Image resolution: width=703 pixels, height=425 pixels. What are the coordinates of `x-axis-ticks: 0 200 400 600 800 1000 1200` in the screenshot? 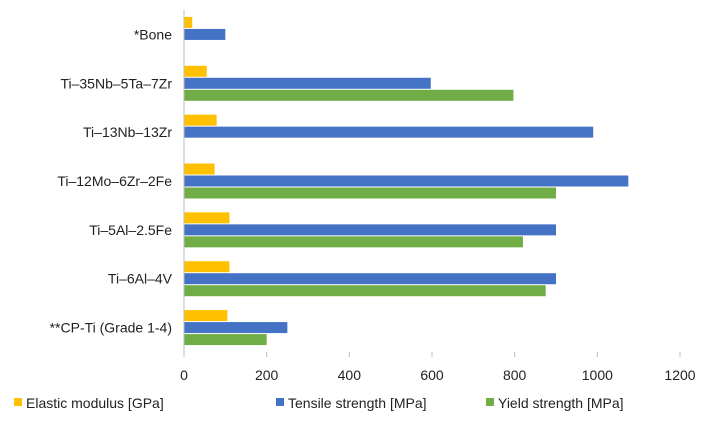 It's located at (438, 367).